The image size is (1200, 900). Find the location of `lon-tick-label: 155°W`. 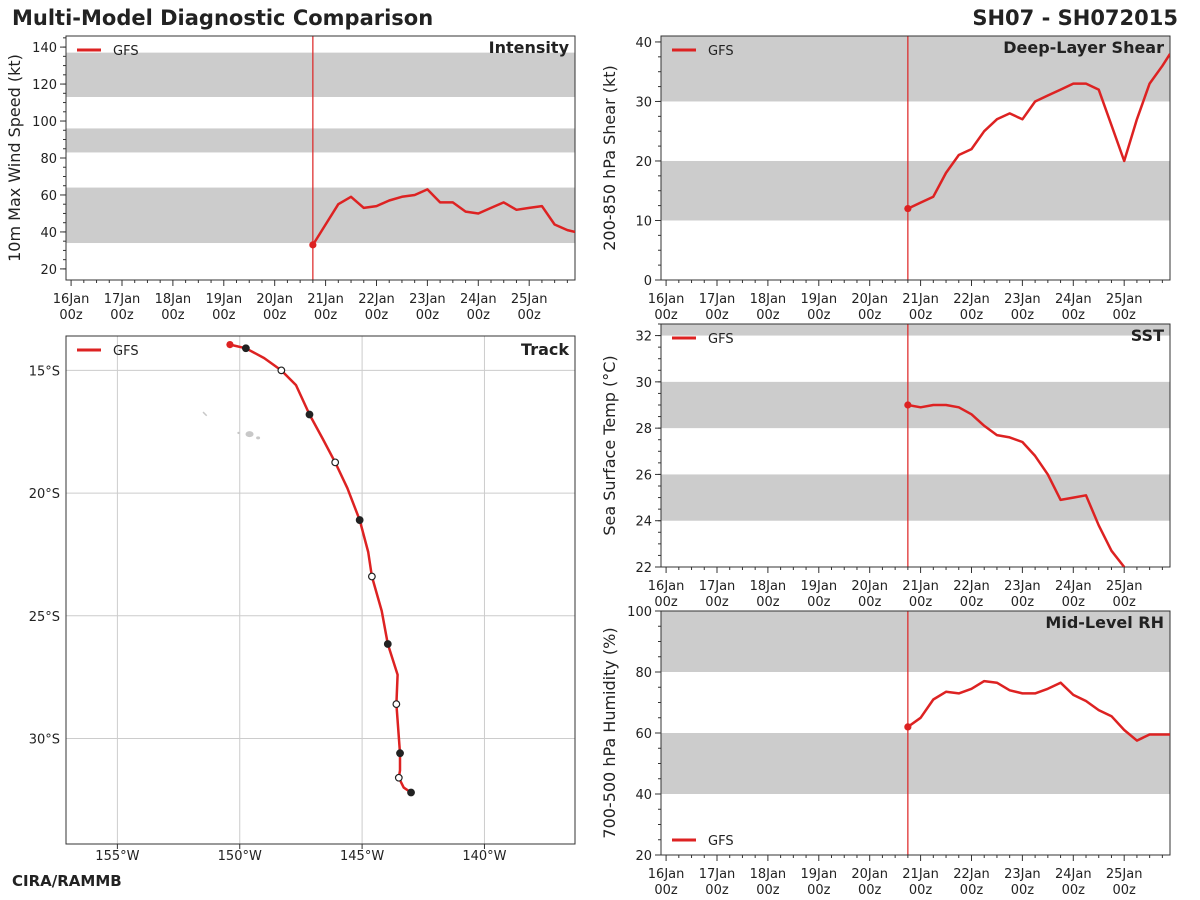

lon-tick-label: 155°W is located at coordinates (117, 856).